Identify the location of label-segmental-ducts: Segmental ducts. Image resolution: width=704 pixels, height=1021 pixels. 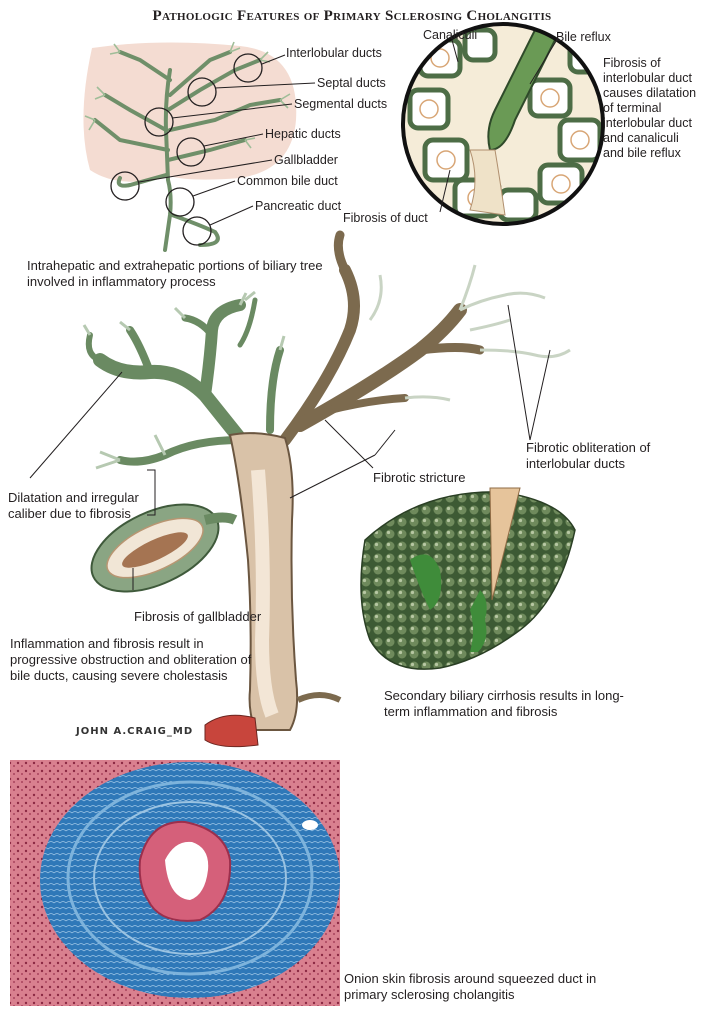
(341, 104).